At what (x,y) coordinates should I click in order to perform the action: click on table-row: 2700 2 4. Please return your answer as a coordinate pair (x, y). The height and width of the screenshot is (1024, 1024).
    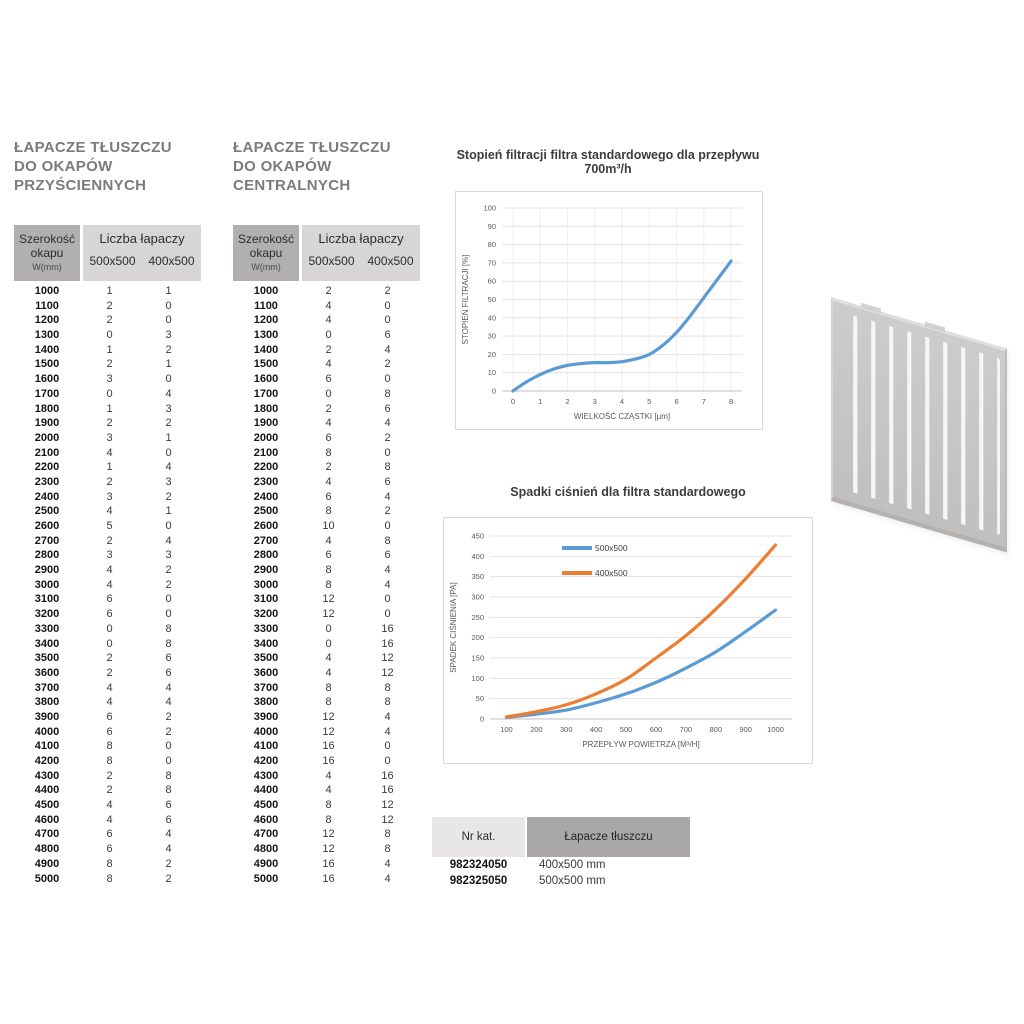
    Looking at the image, I should click on (107, 541).